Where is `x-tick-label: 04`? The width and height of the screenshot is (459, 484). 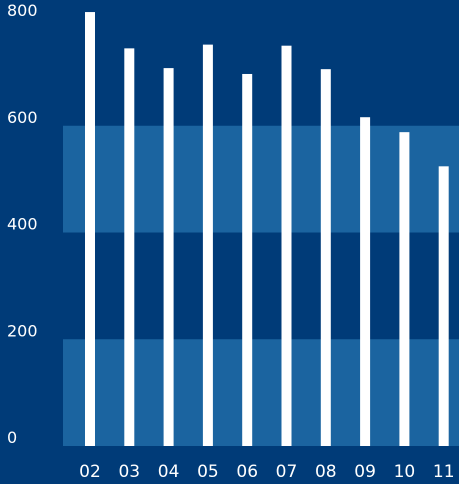
x-tick-label: 04 is located at coordinates (169, 472).